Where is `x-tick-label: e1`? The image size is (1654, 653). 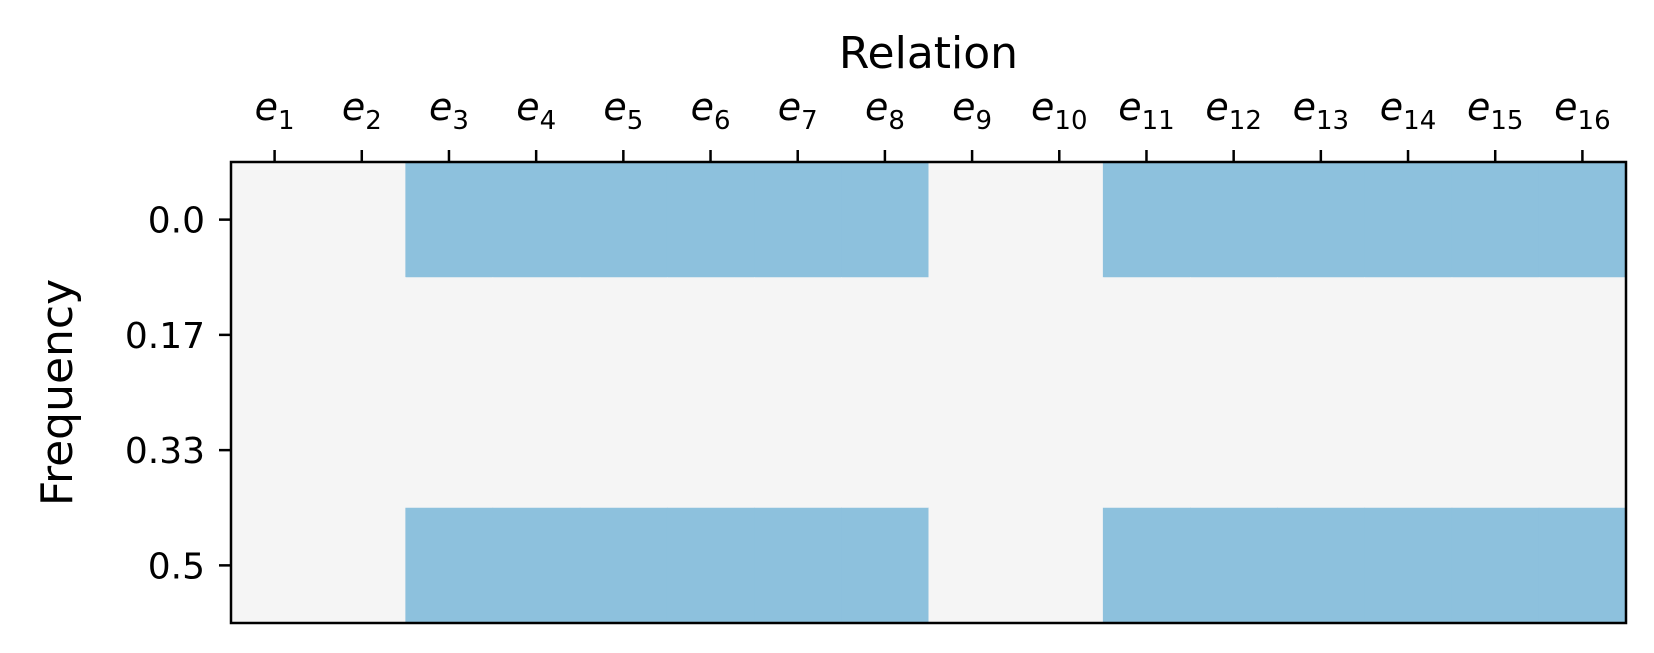
x-tick-label: e1 is located at coordinates (275, 110).